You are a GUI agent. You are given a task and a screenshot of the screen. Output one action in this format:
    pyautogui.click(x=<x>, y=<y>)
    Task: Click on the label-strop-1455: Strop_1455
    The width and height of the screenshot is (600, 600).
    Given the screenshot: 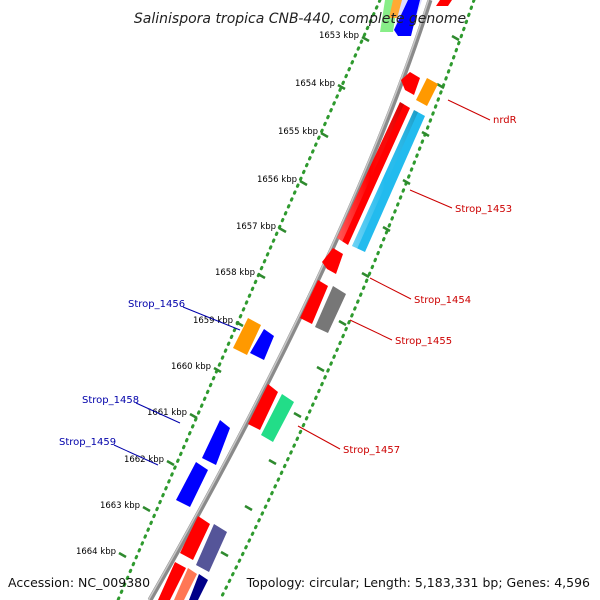 What is the action you would take?
    pyautogui.click(x=423, y=341)
    